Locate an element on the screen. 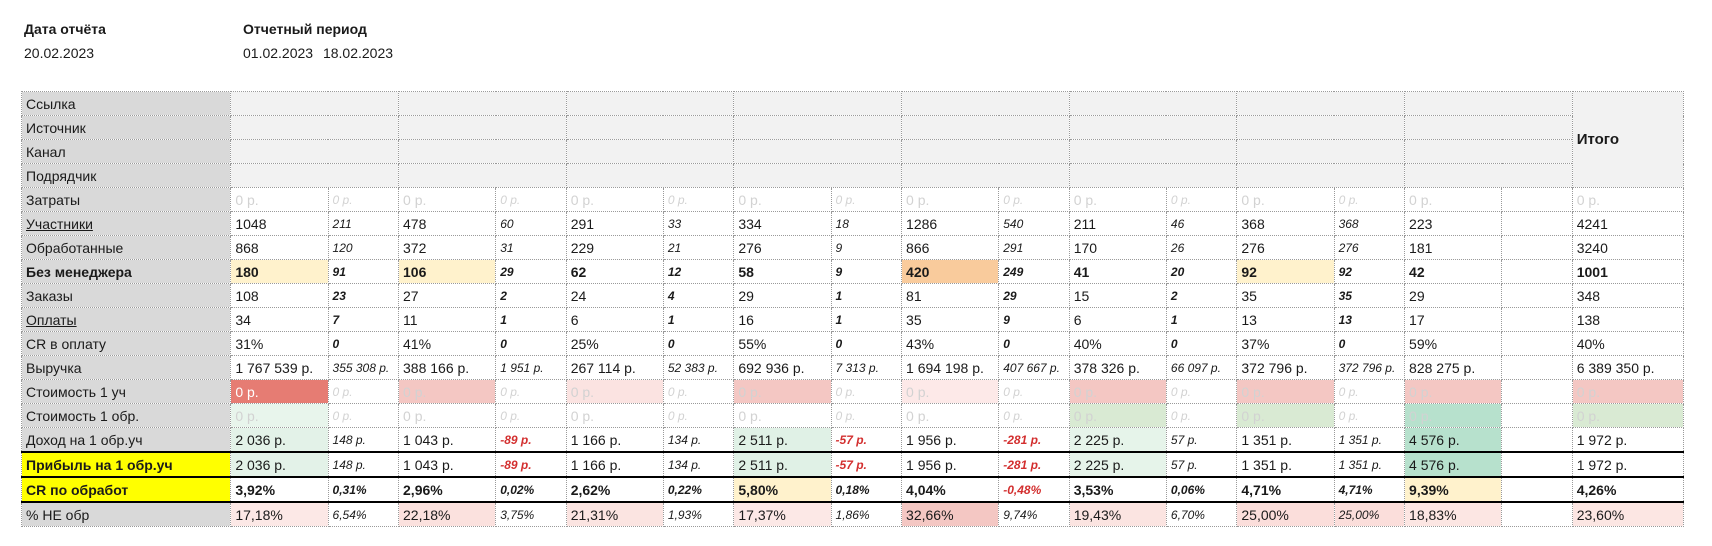 This screenshot has height=546, width=1712. sub-value-cell: 23 is located at coordinates (363, 295).